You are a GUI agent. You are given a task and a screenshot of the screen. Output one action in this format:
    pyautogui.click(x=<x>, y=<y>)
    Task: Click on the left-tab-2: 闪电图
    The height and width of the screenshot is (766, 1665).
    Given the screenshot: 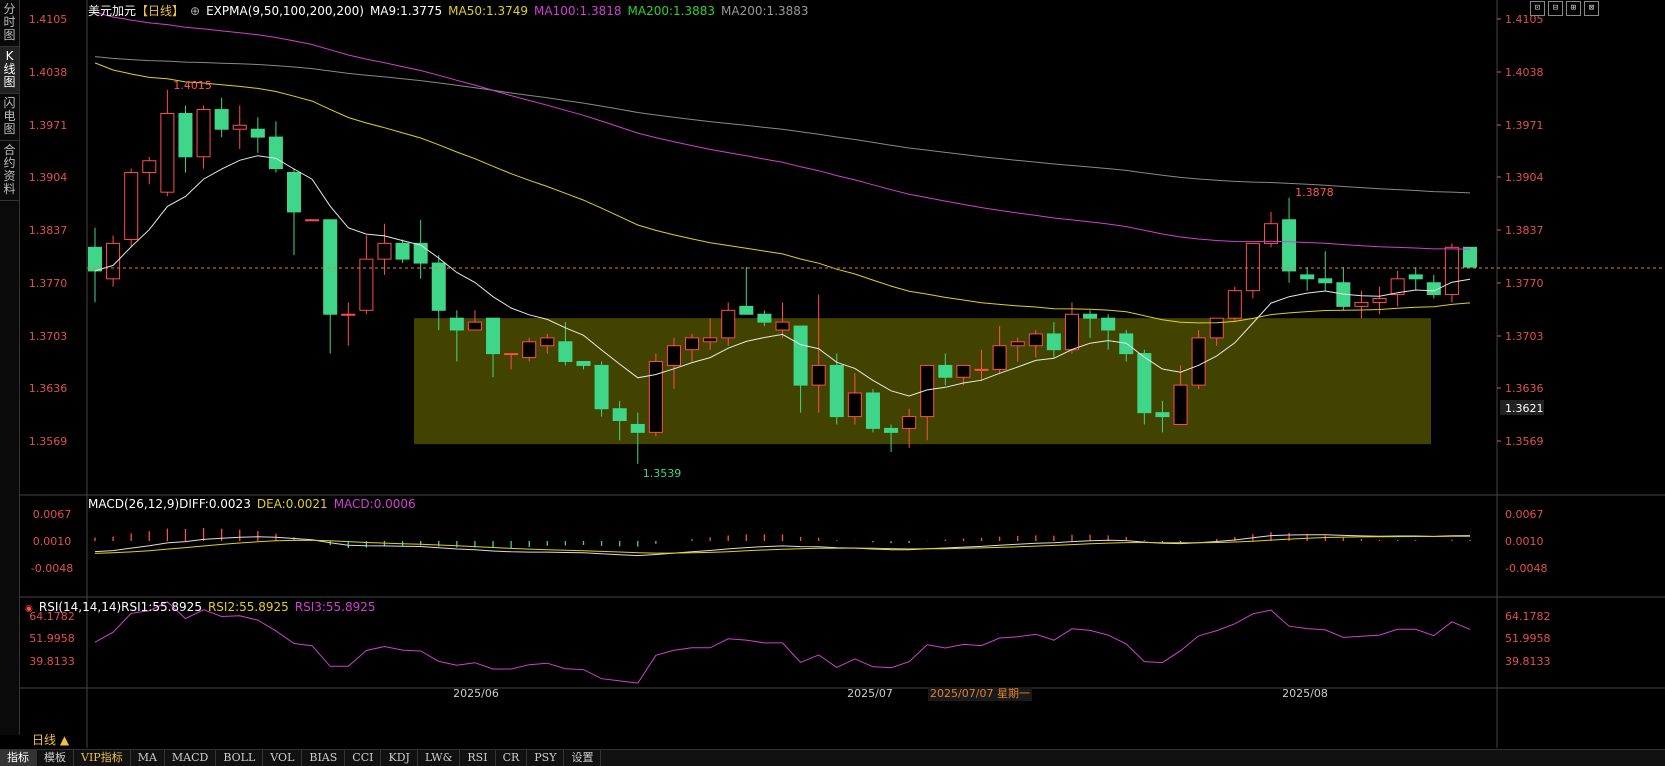 What is the action you would take?
    pyautogui.click(x=9, y=117)
    